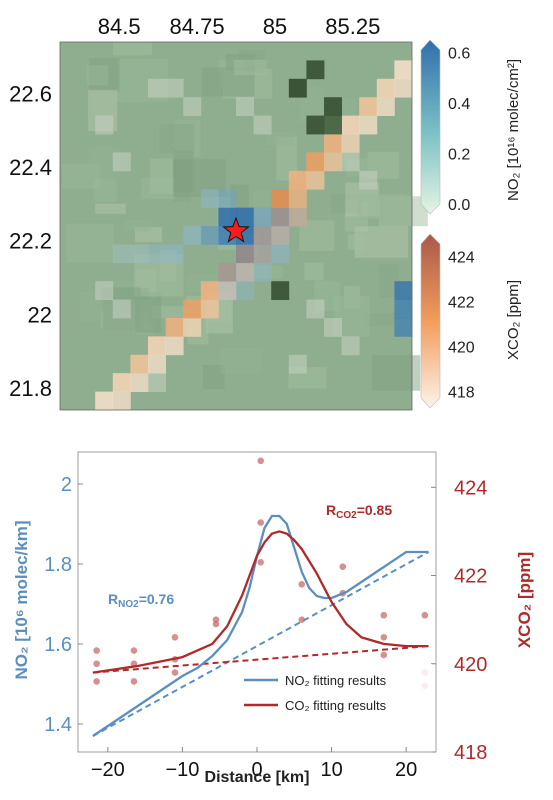  What do you see at coordinates (108, 770) in the screenshot?
I see `x-tick-label: −20` at bounding box center [108, 770].